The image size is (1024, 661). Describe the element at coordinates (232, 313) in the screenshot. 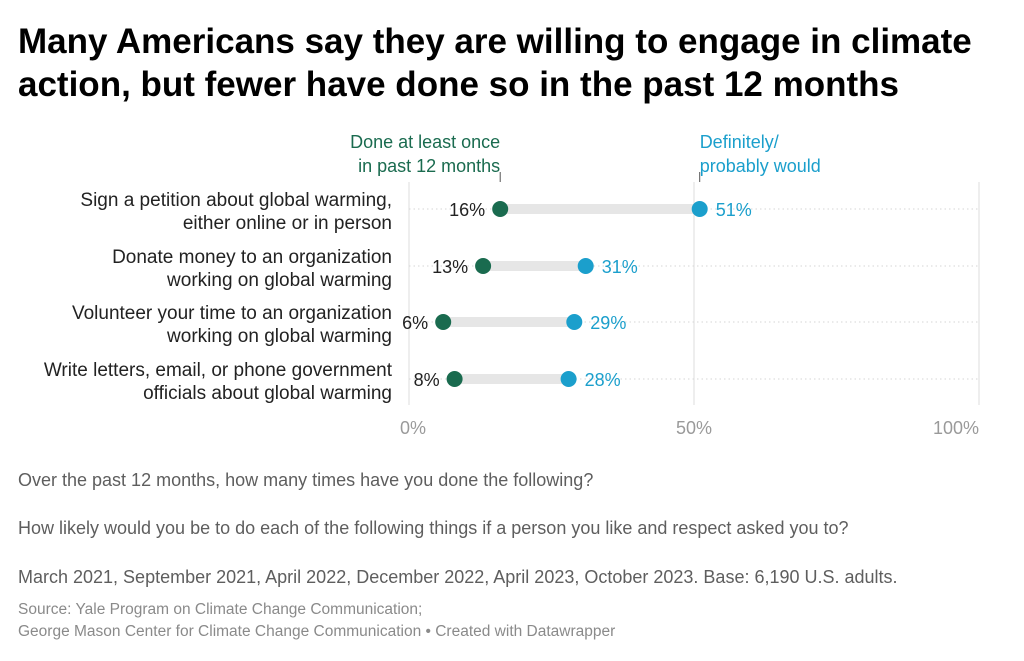

I see `category-label-2-0: Volunteer your time to an organization` at that location.